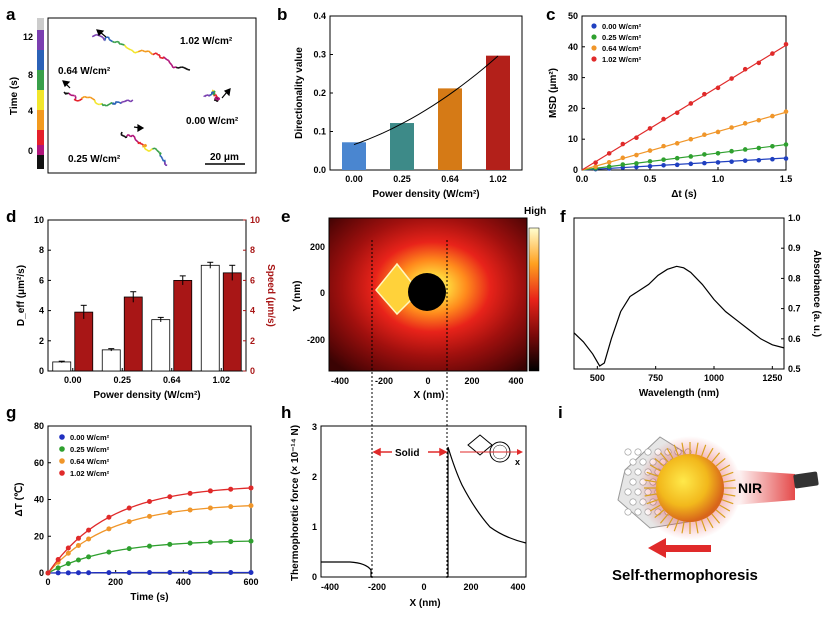 This screenshot has height=618, width=829. Describe the element at coordinates (498, 112) in the screenshot. I see `bar-1.02` at that location.